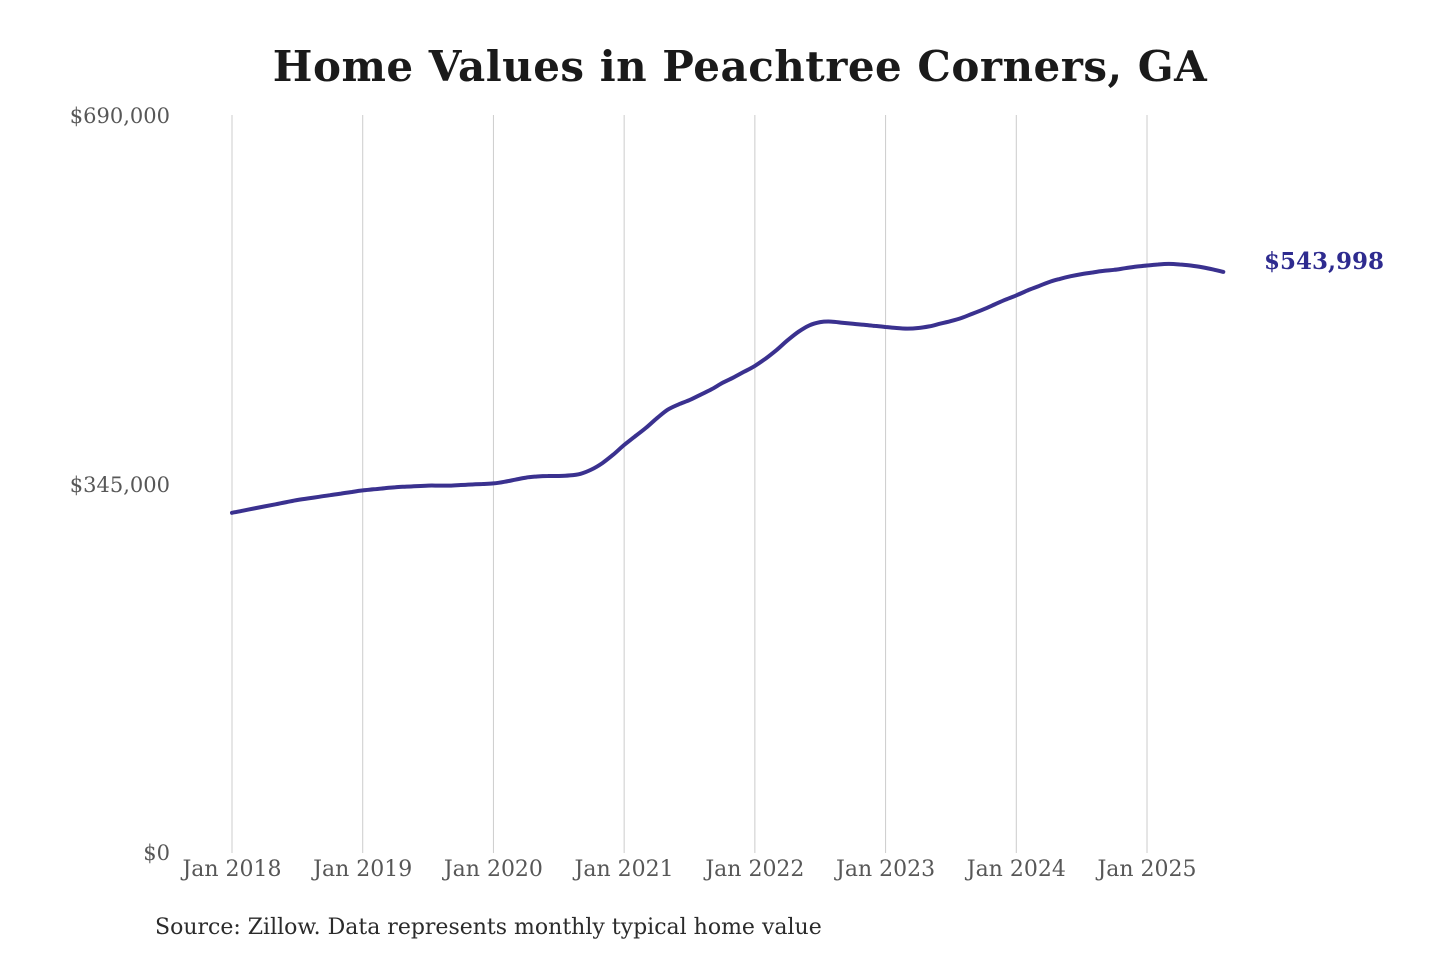  Describe the element at coordinates (363, 869) in the screenshot. I see `x-tick-label: Jan 2019` at that location.